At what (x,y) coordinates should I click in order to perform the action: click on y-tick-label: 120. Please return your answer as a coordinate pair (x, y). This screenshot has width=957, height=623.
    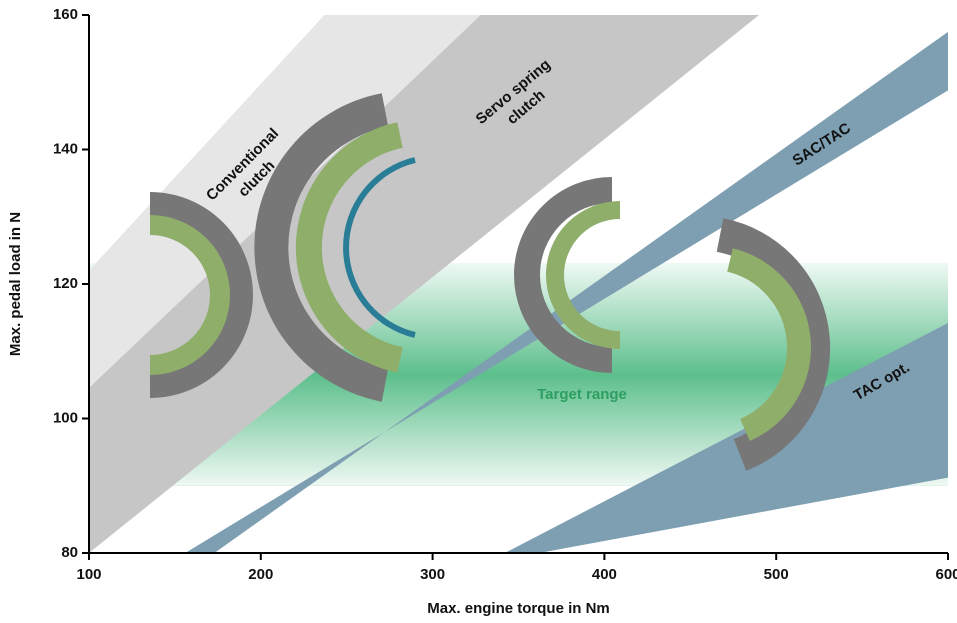
    Looking at the image, I should click on (65, 283).